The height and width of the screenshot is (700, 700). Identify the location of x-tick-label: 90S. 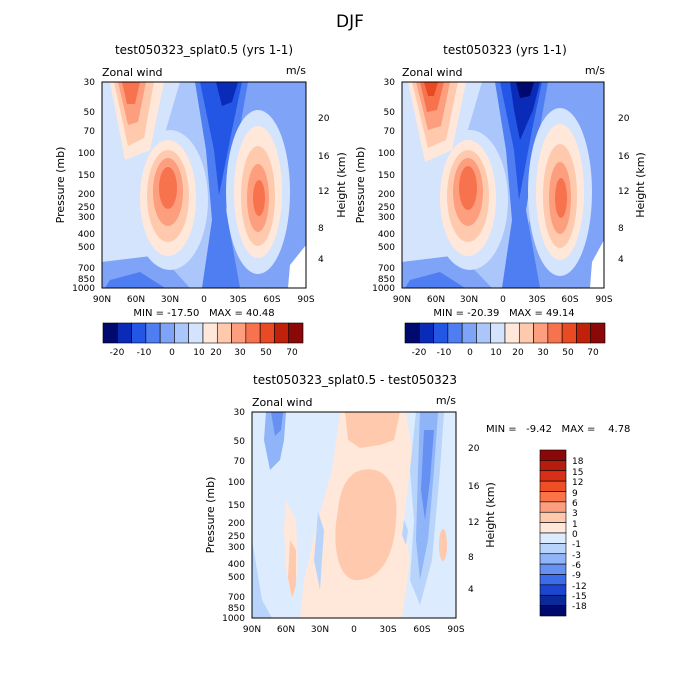
(305, 300).